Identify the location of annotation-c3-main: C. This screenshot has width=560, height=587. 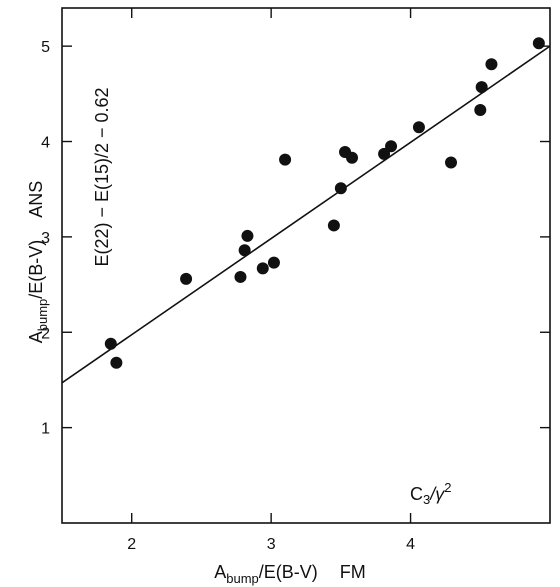
(416, 494).